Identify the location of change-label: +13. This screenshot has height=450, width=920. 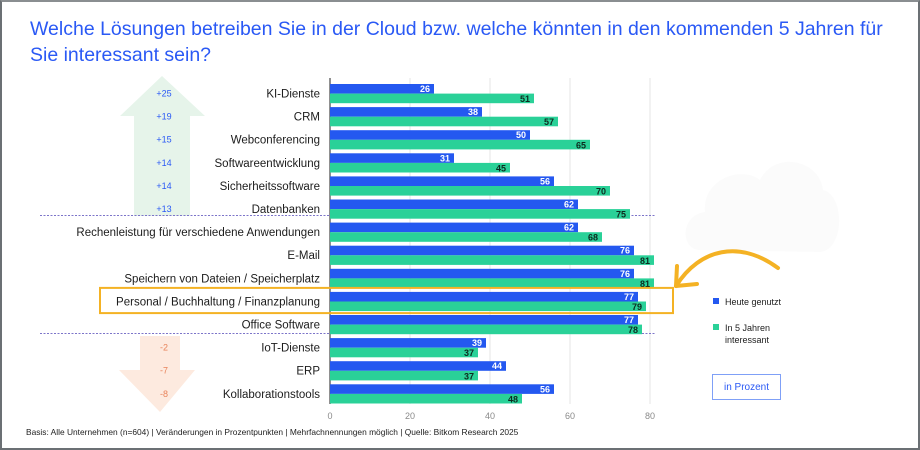
(163, 209).